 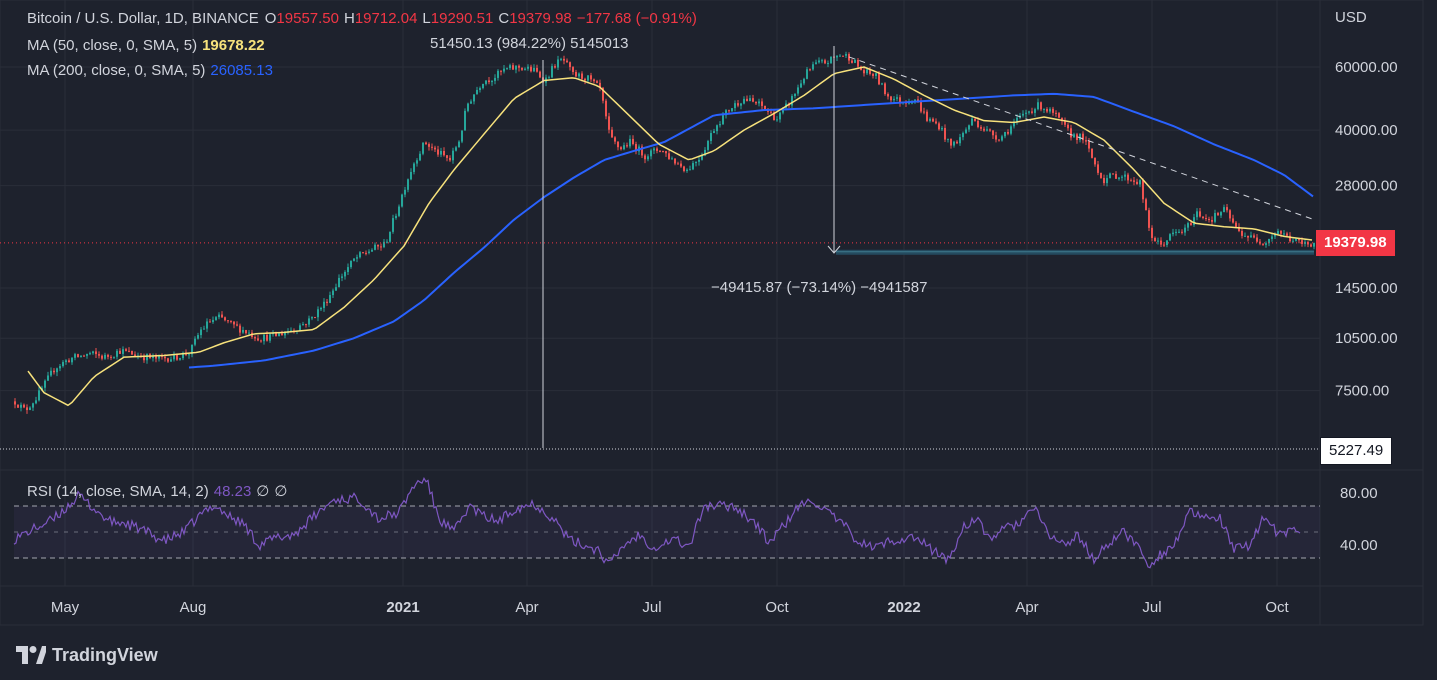 I want to click on time-tick-label: 2021, so click(x=402, y=607).